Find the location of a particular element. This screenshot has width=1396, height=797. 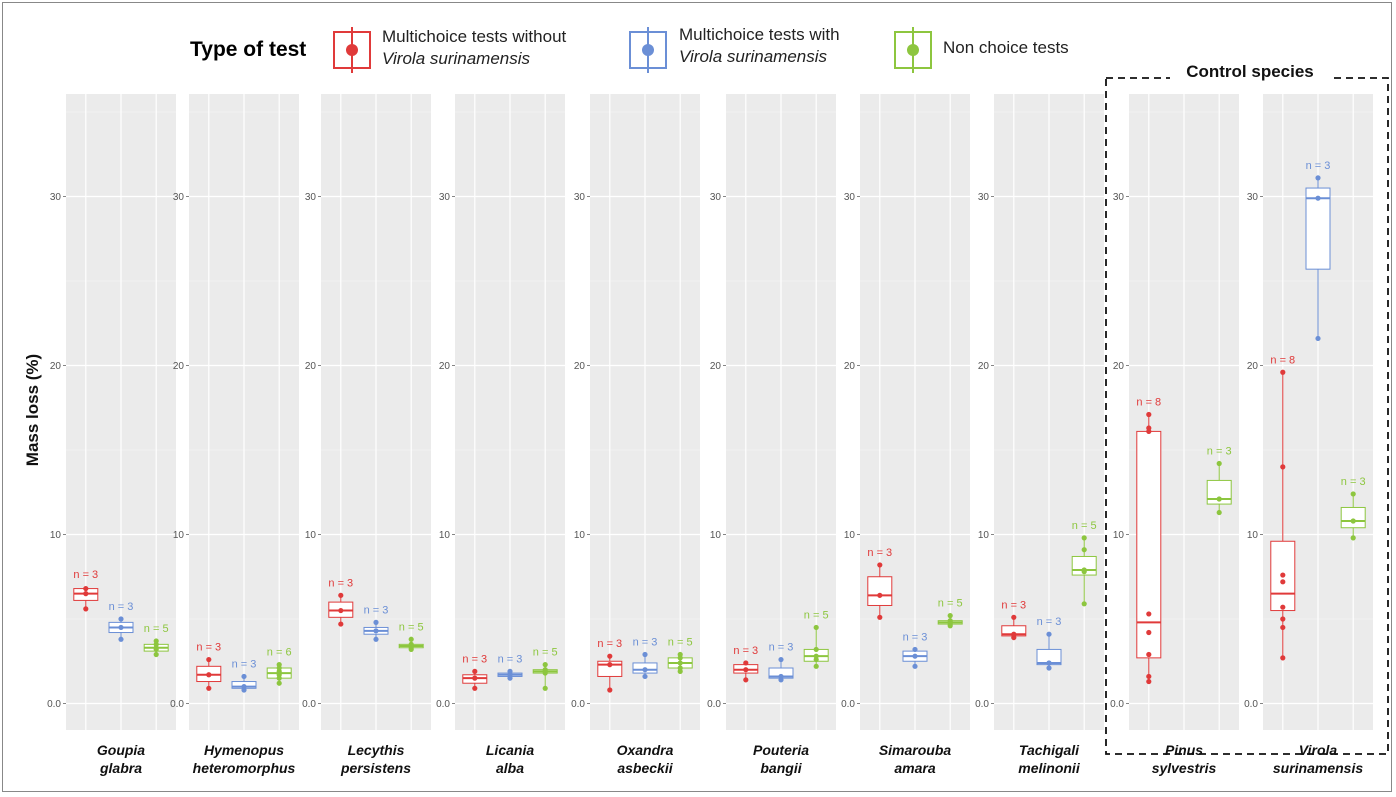

species-label-line1: Oxandra is located at coordinates (645, 750).